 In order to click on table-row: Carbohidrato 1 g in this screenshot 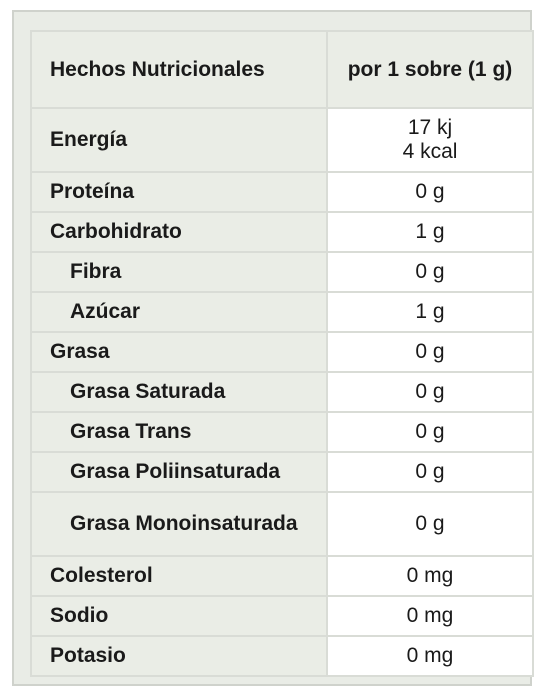, I will do `click(282, 232)`.